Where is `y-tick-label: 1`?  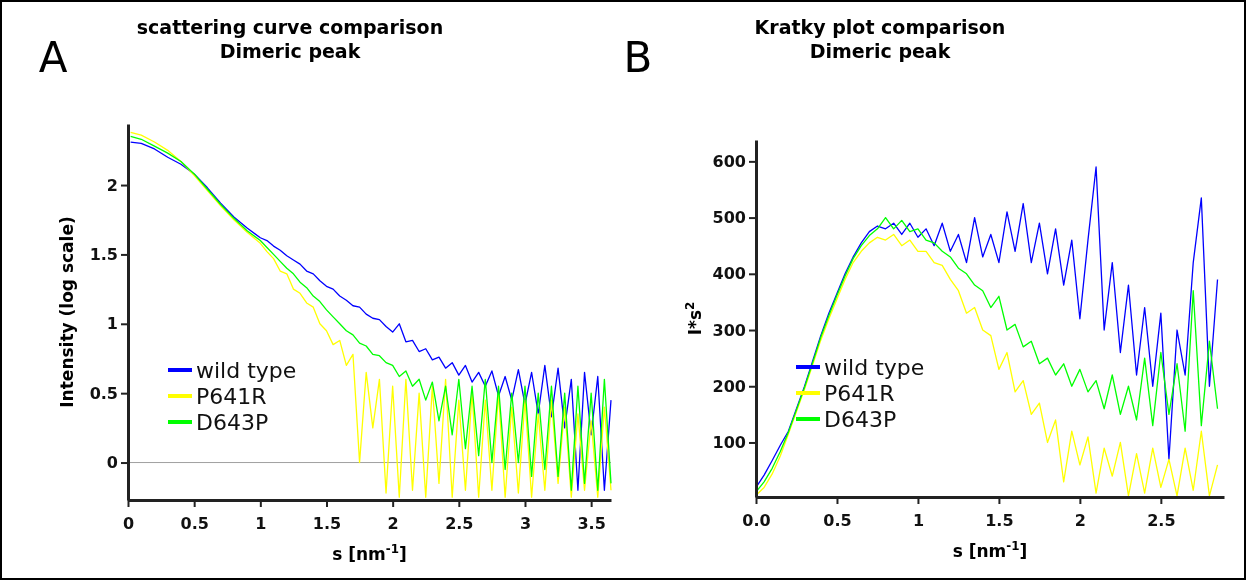
y-tick-label: 1 is located at coordinates (112, 324).